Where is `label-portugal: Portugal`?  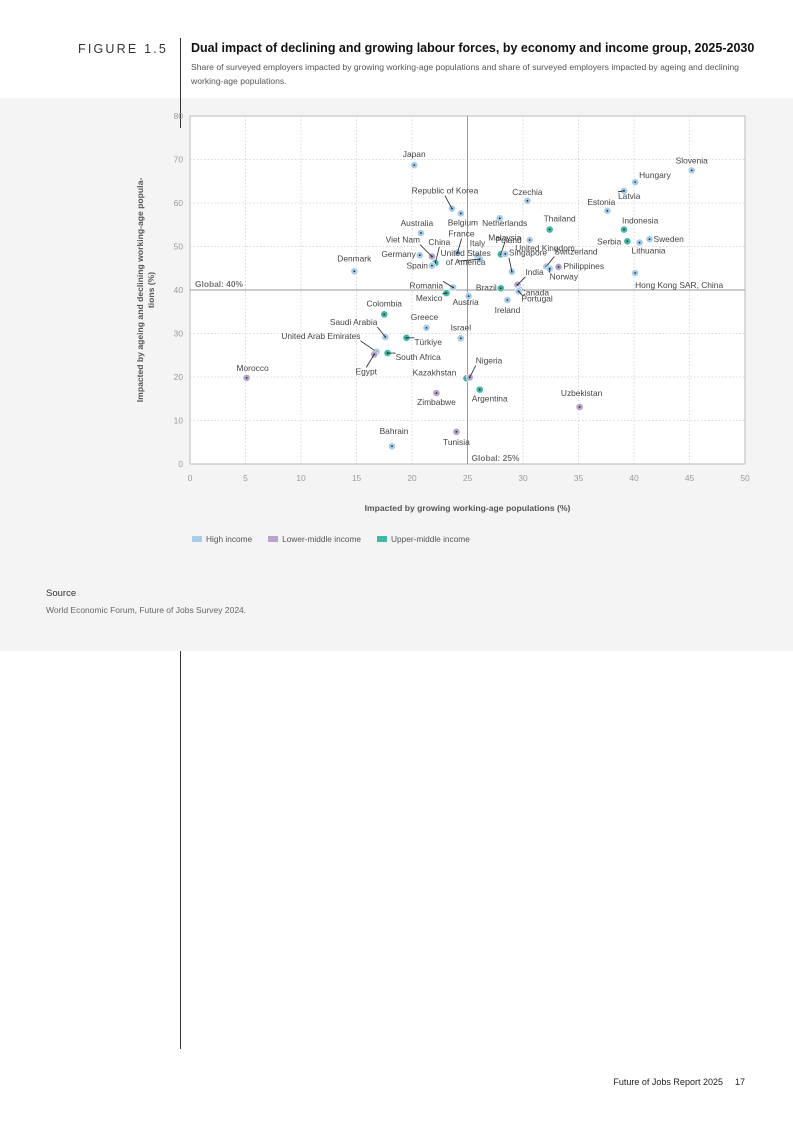
label-portugal: Portugal is located at coordinates (537, 298).